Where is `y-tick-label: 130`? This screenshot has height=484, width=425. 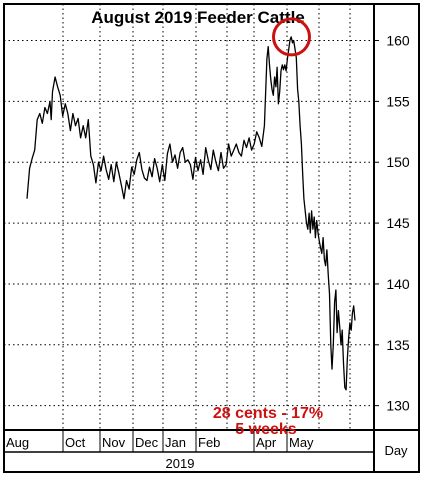 y-tick-label: 130 is located at coordinates (398, 406).